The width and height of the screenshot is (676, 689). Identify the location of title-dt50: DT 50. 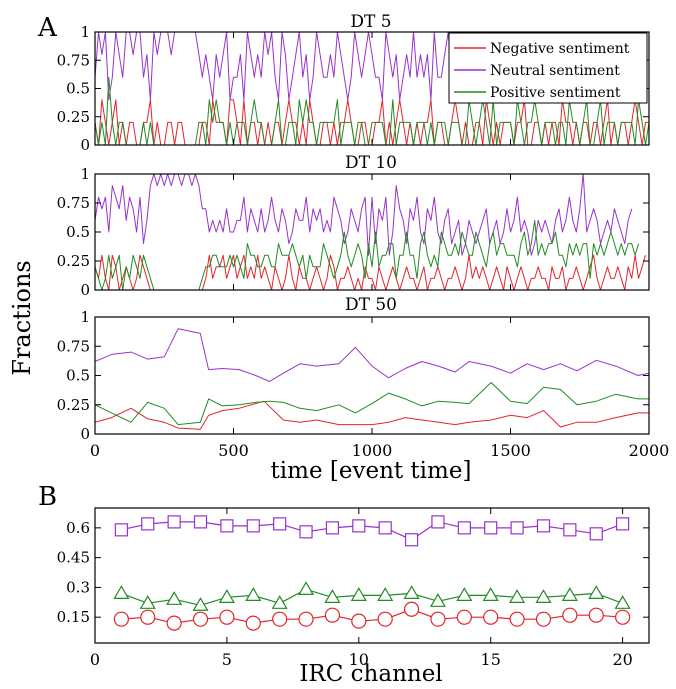
(371, 305).